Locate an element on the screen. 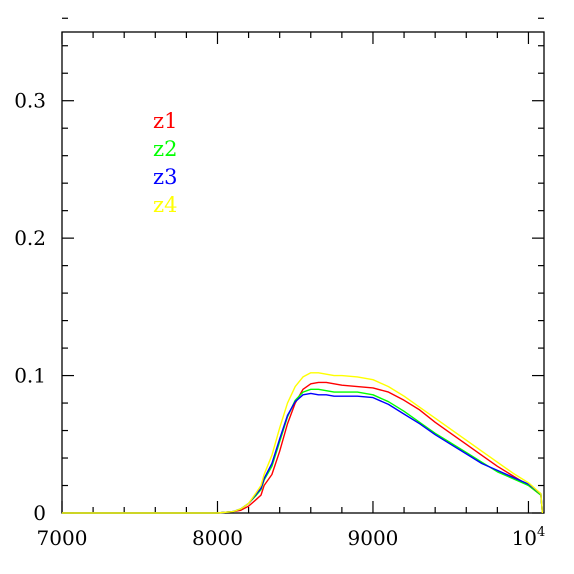 The height and width of the screenshot is (574, 574). y-tick-label: 0.1 is located at coordinates (30, 376).